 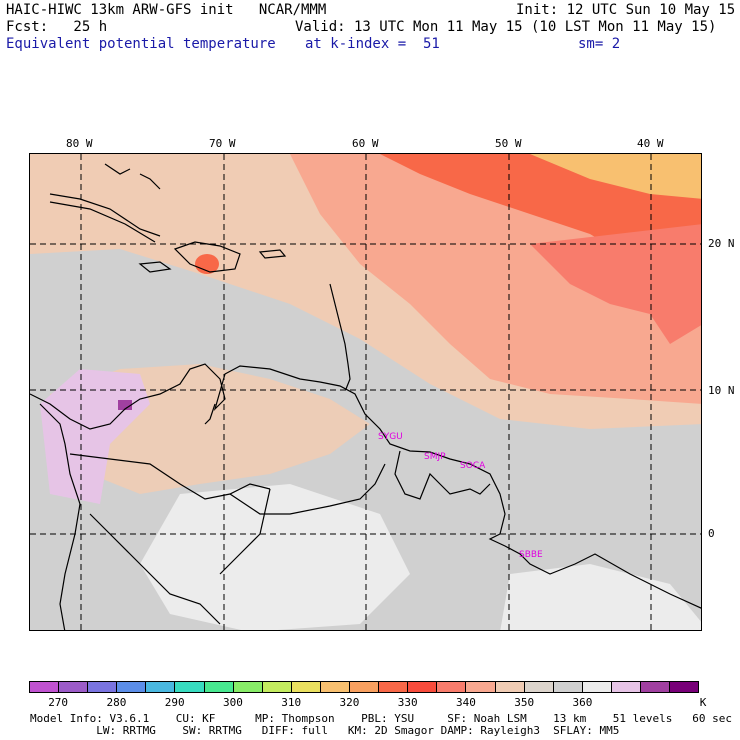 I want to click on theta-e-orange-patch, so click(x=615, y=176).